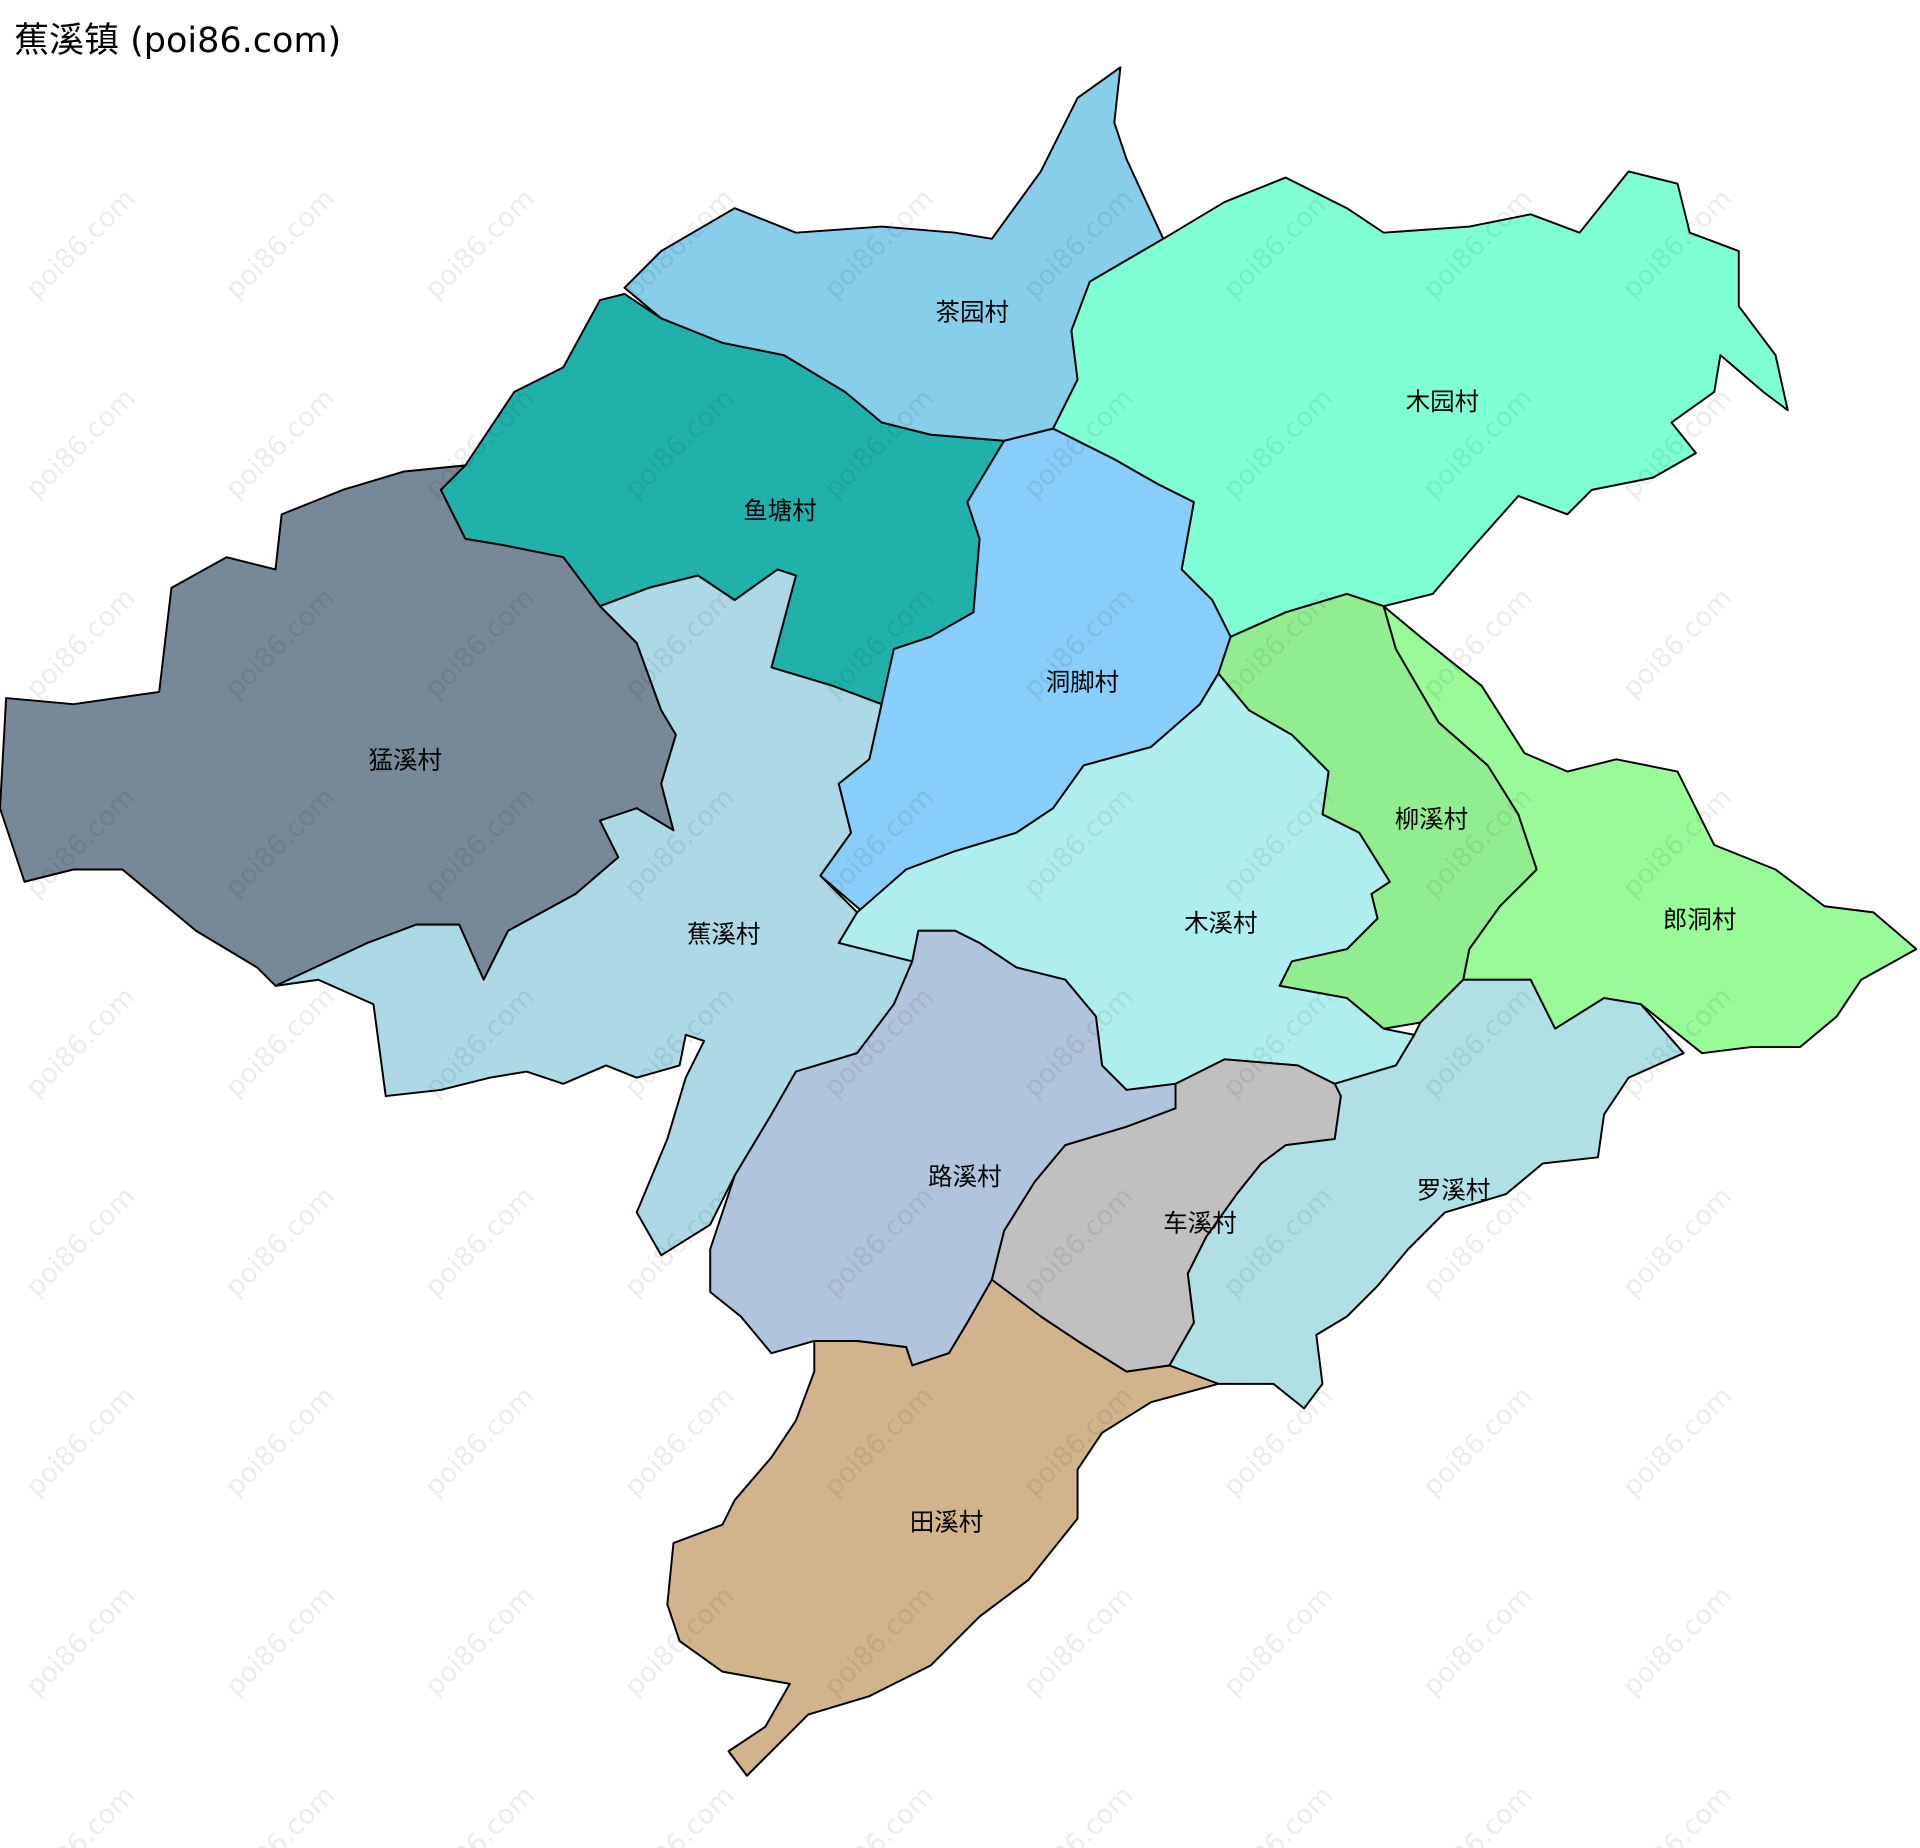  What do you see at coordinates (1431, 819) in the screenshot?
I see `region-label: 柳溪村` at bounding box center [1431, 819].